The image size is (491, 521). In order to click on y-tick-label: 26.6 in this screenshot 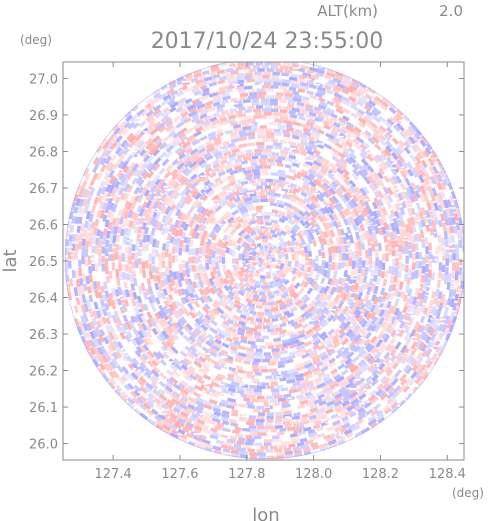, I will do `click(43, 225)`.